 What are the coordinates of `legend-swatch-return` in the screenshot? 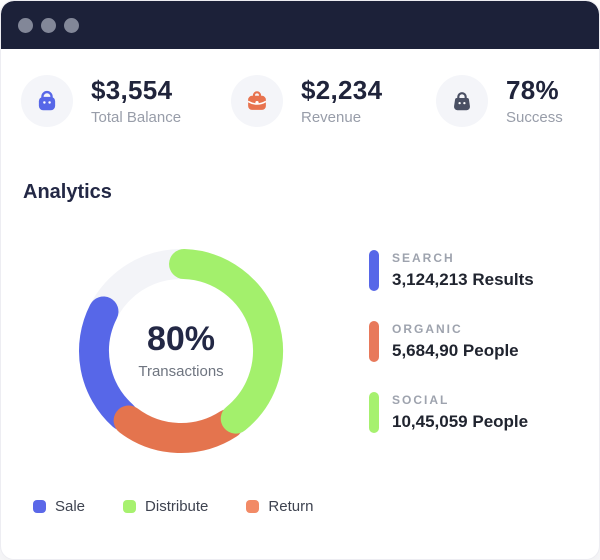 It's located at (253, 506).